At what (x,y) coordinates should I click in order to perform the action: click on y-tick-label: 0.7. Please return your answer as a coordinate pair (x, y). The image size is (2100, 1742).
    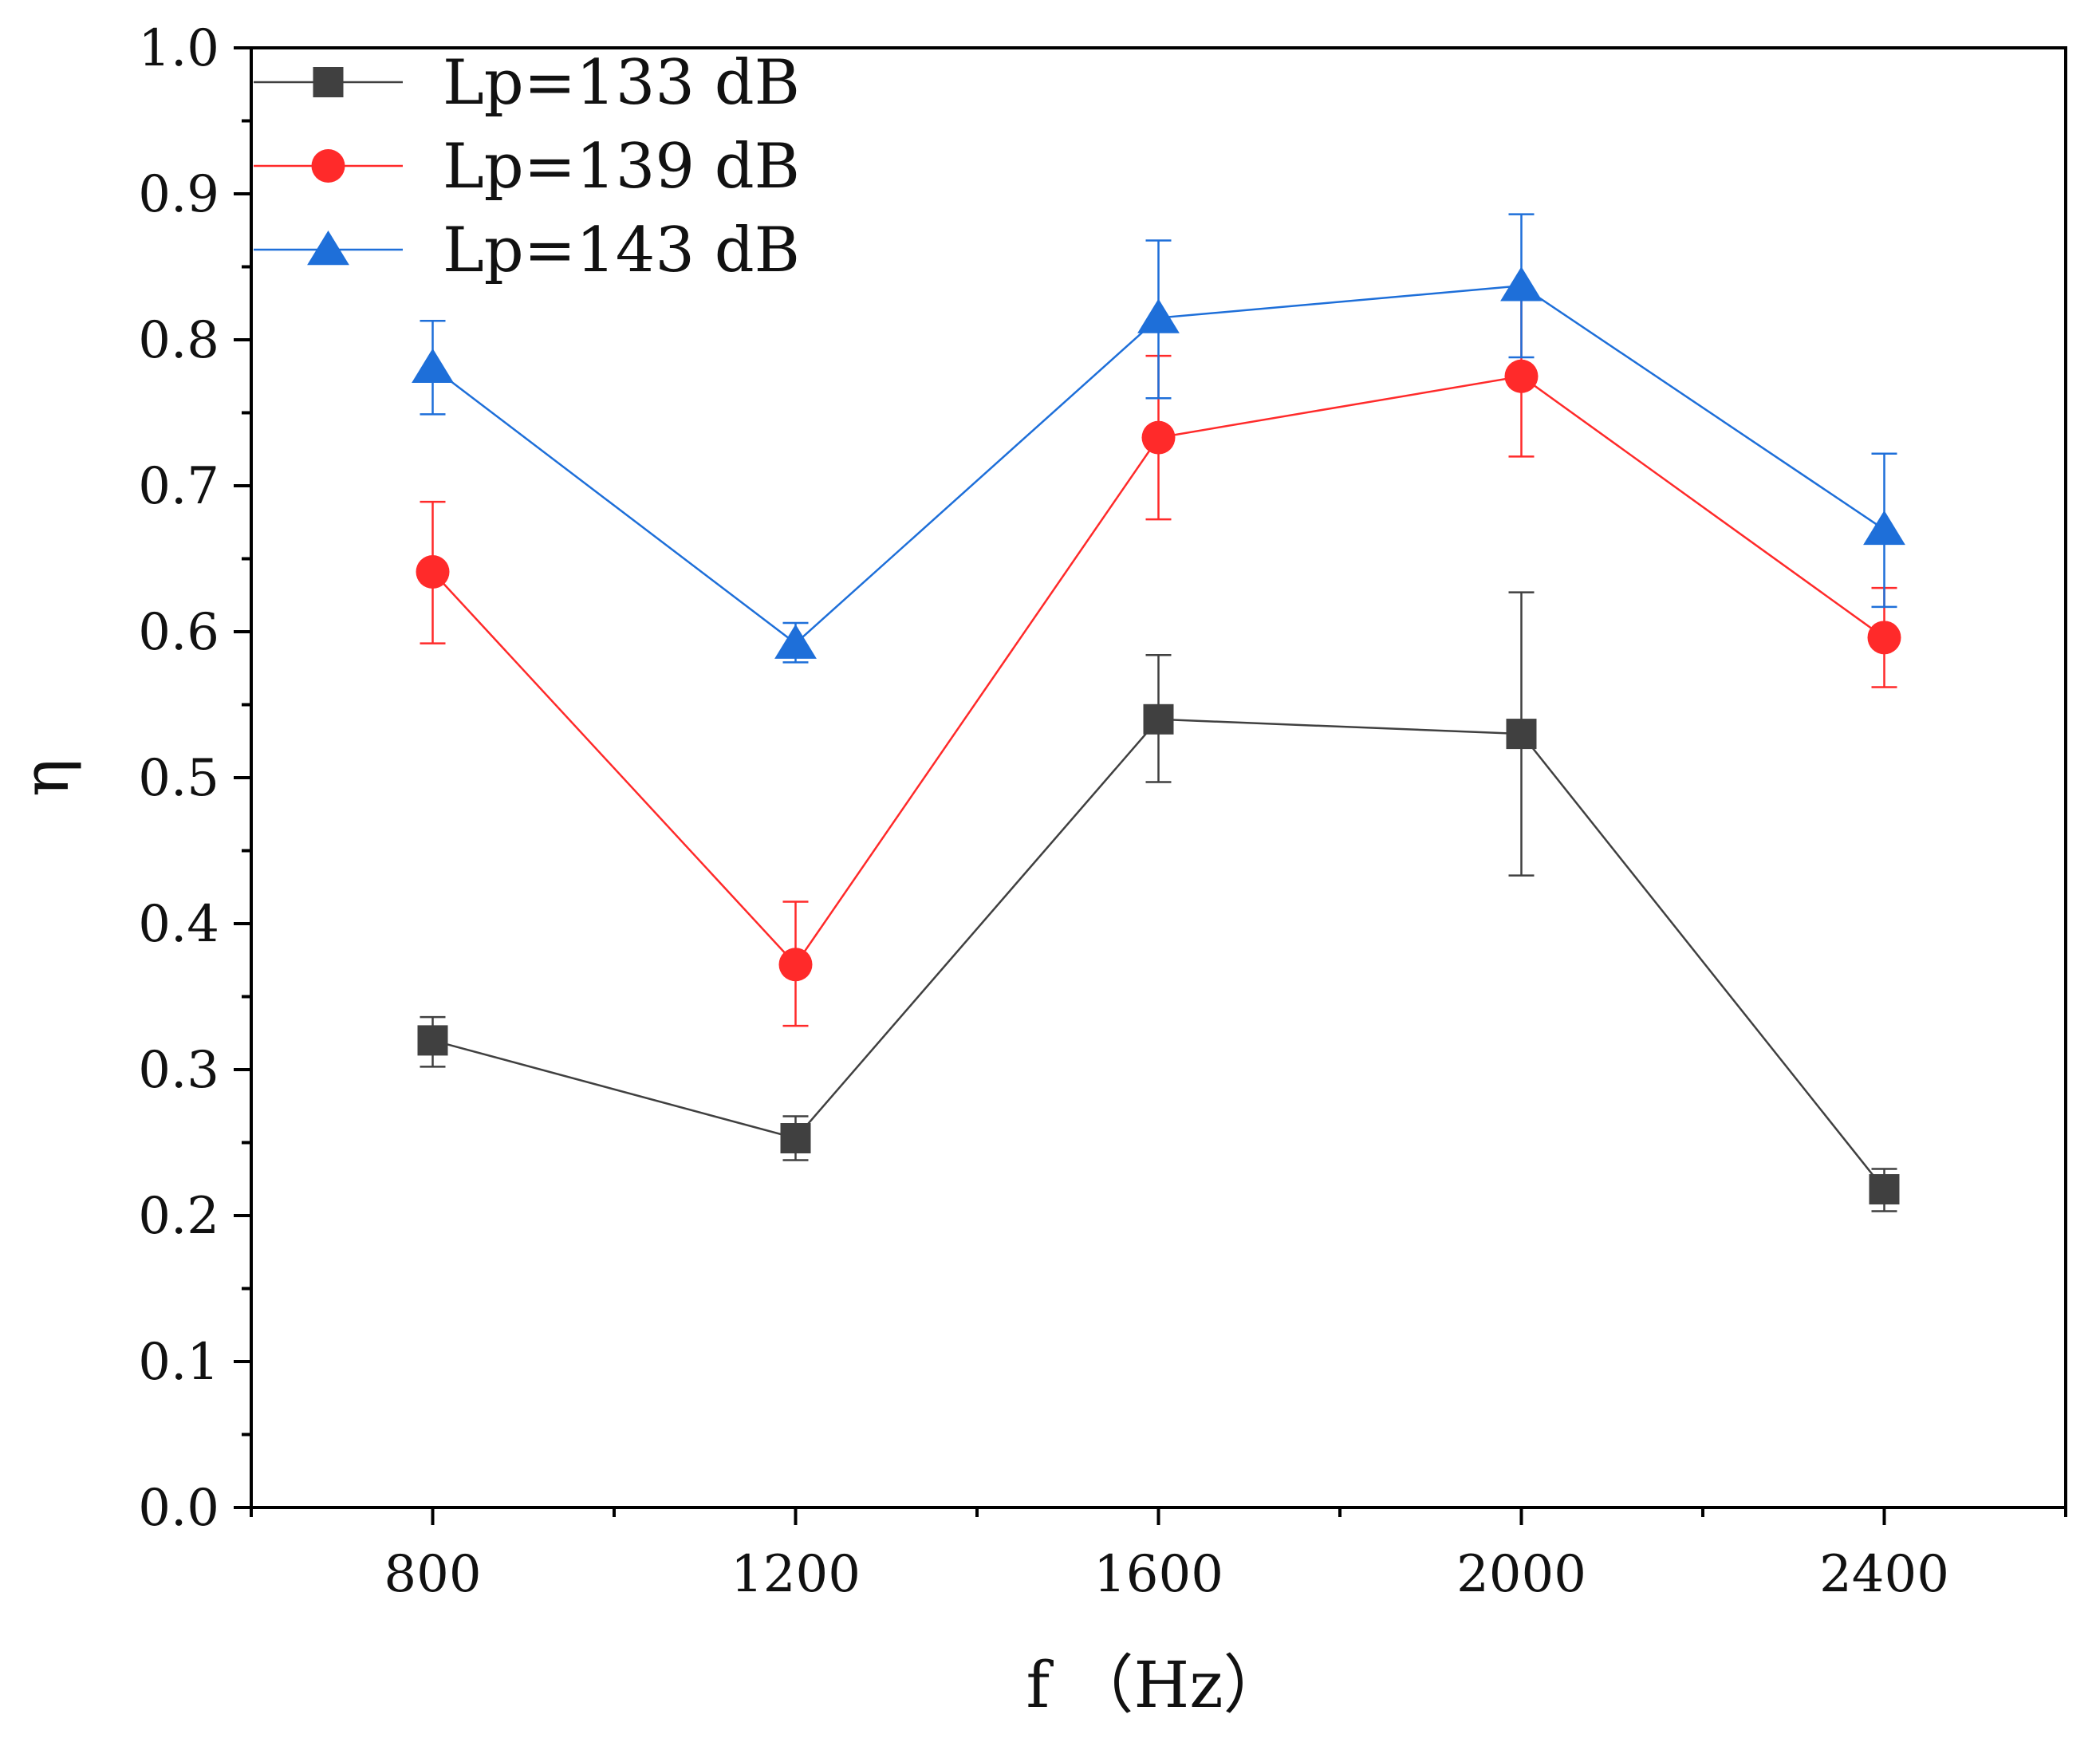
    Looking at the image, I should click on (178, 486).